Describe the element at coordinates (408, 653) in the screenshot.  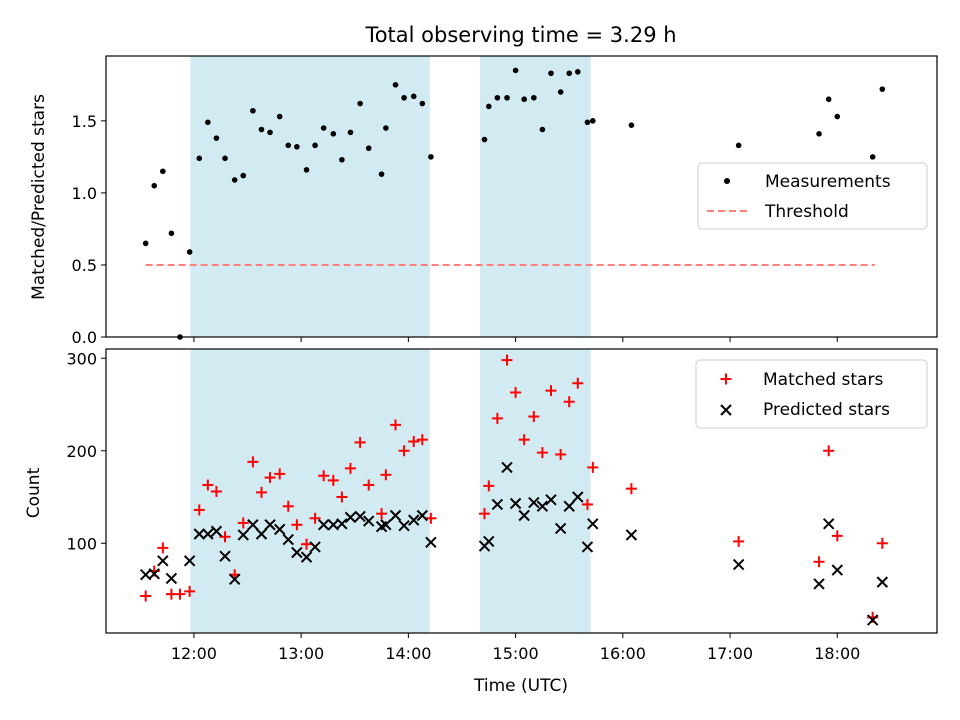
I see `x-tick-label: 14:00` at that location.